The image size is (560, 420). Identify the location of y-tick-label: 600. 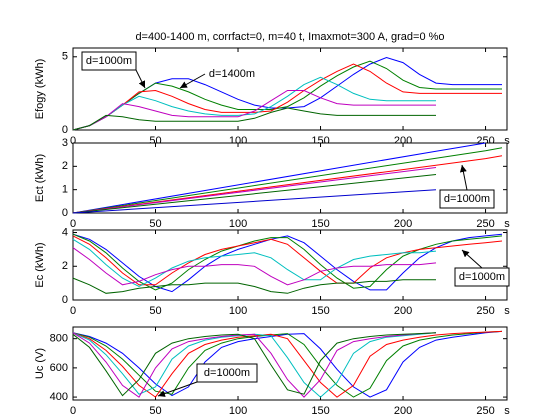
(59, 368).